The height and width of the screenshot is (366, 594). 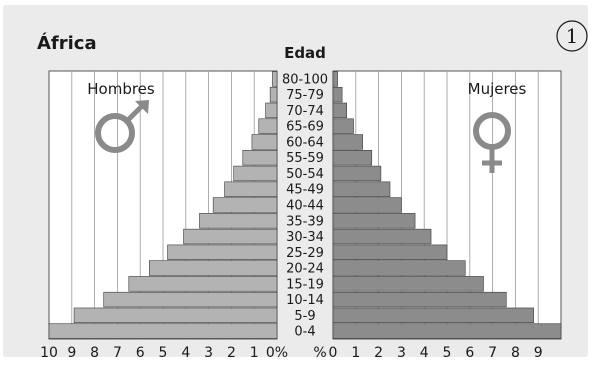 What do you see at coordinates (49, 353) in the screenshot?
I see `x-tick-male: 10` at bounding box center [49, 353].